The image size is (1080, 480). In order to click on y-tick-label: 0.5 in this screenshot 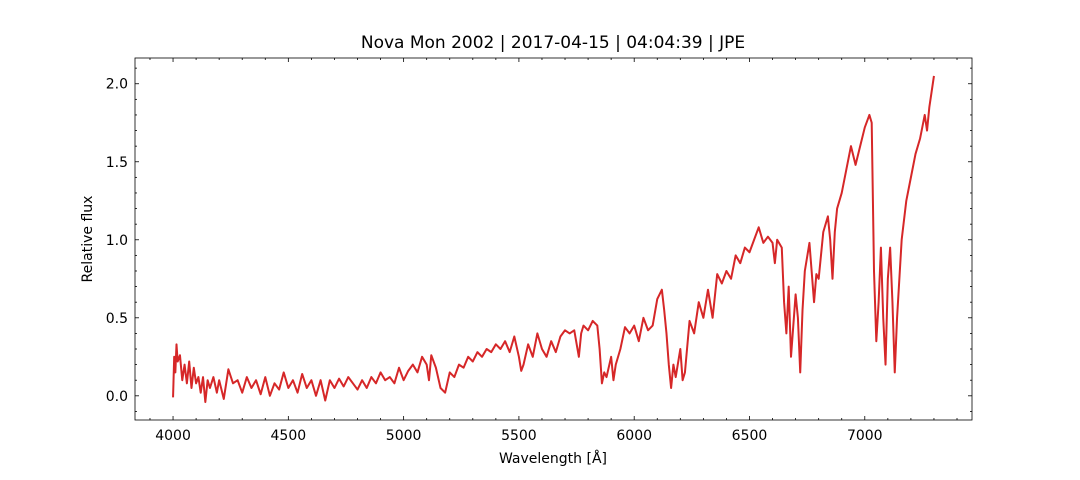, I will do `click(117, 319)`.